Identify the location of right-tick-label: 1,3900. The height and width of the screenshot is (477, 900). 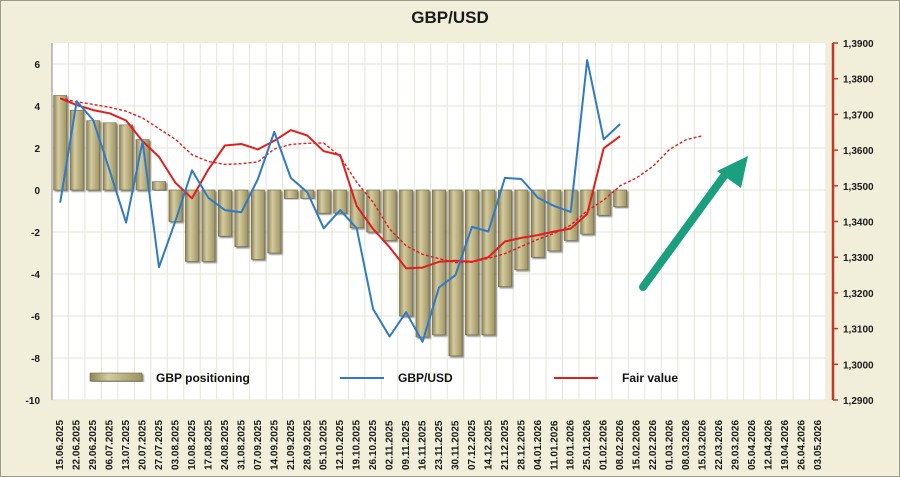
(858, 44).